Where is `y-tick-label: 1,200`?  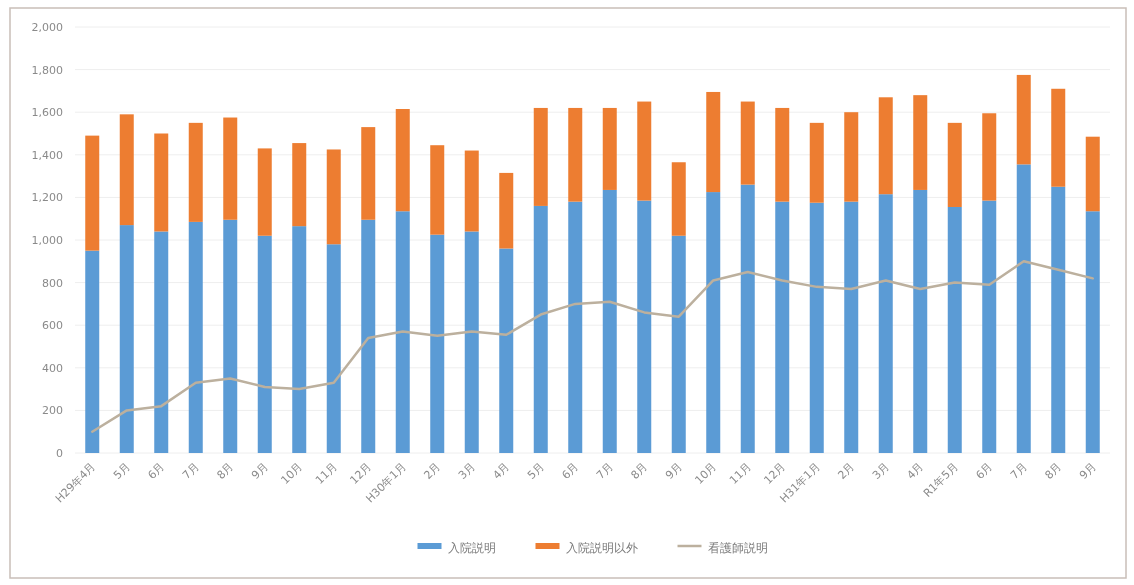 y-tick-label: 1,200 is located at coordinates (47, 198).